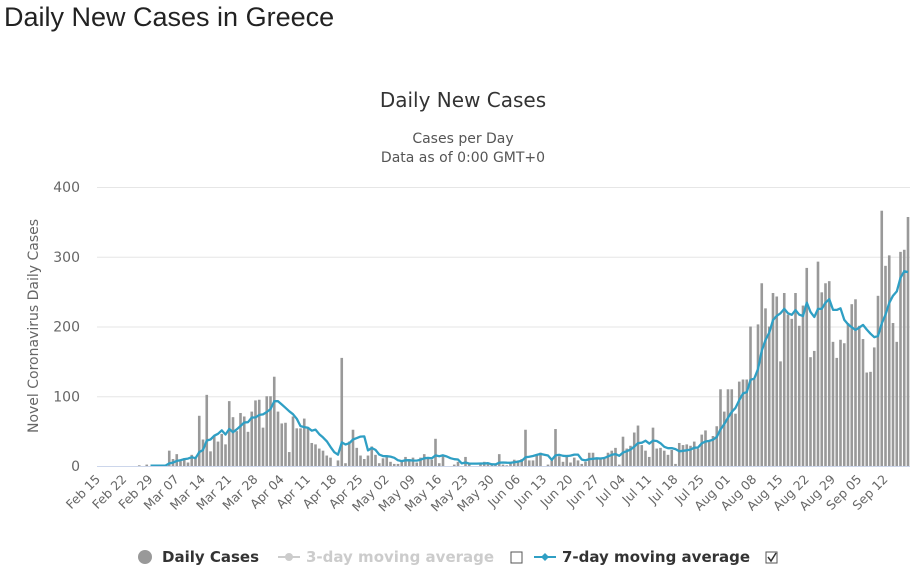  What do you see at coordinates (66, 188) in the screenshot?
I see `y-tick-label: 400` at bounding box center [66, 188].